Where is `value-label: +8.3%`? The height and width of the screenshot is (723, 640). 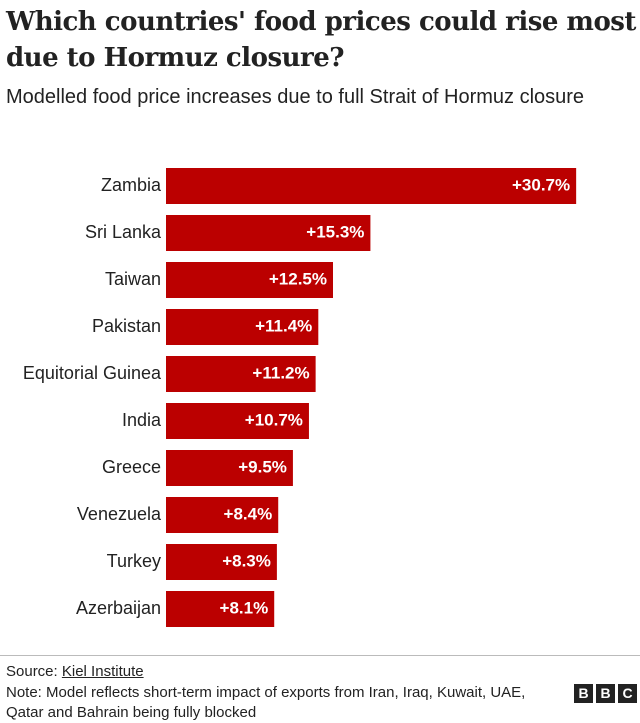
value-label: +8.3% is located at coordinates (246, 560).